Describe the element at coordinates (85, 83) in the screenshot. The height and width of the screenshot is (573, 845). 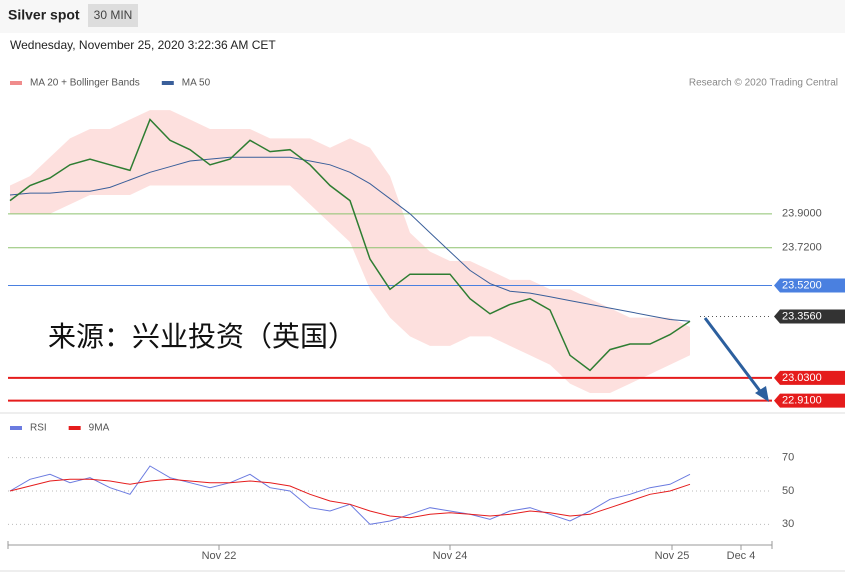
I see `legend-label: MA 20 + Bollinger Bands` at that location.